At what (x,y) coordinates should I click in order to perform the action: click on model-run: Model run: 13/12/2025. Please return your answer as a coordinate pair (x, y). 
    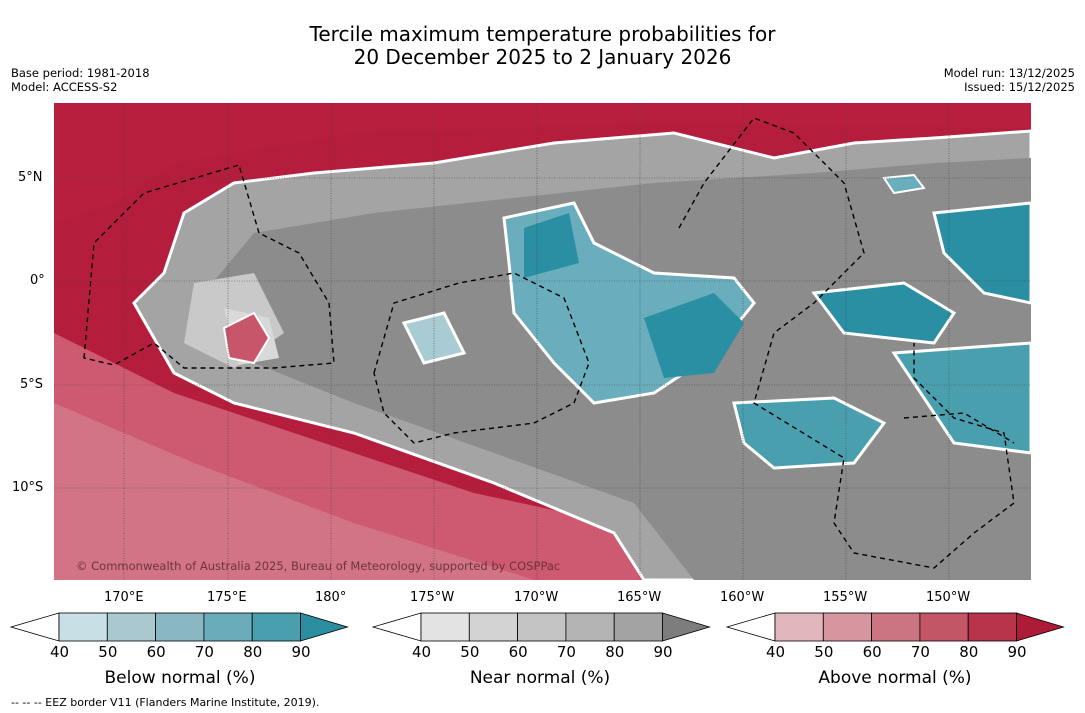
    Looking at the image, I should click on (1009, 73).